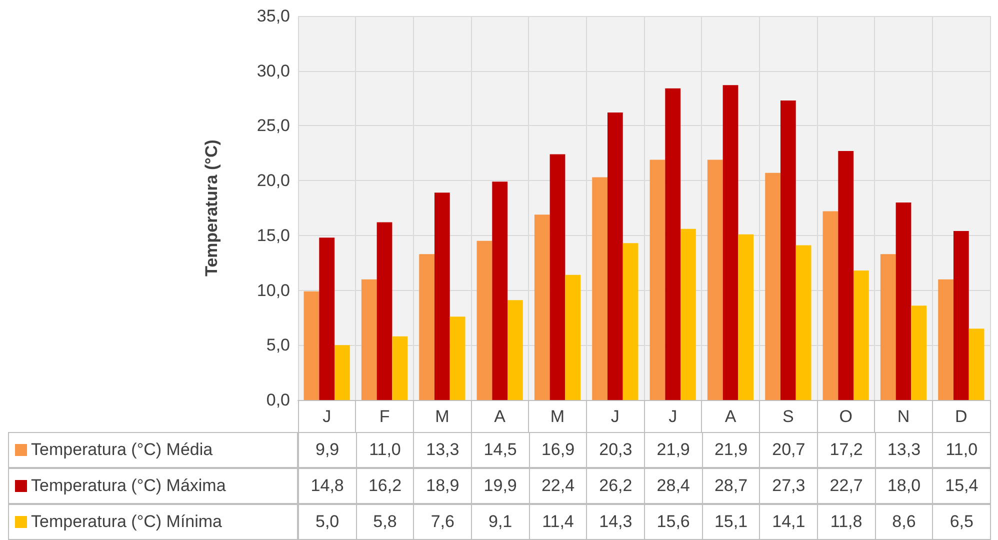  Describe the element at coordinates (273, 290) in the screenshot. I see `y-tick-label: 10,0` at that location.